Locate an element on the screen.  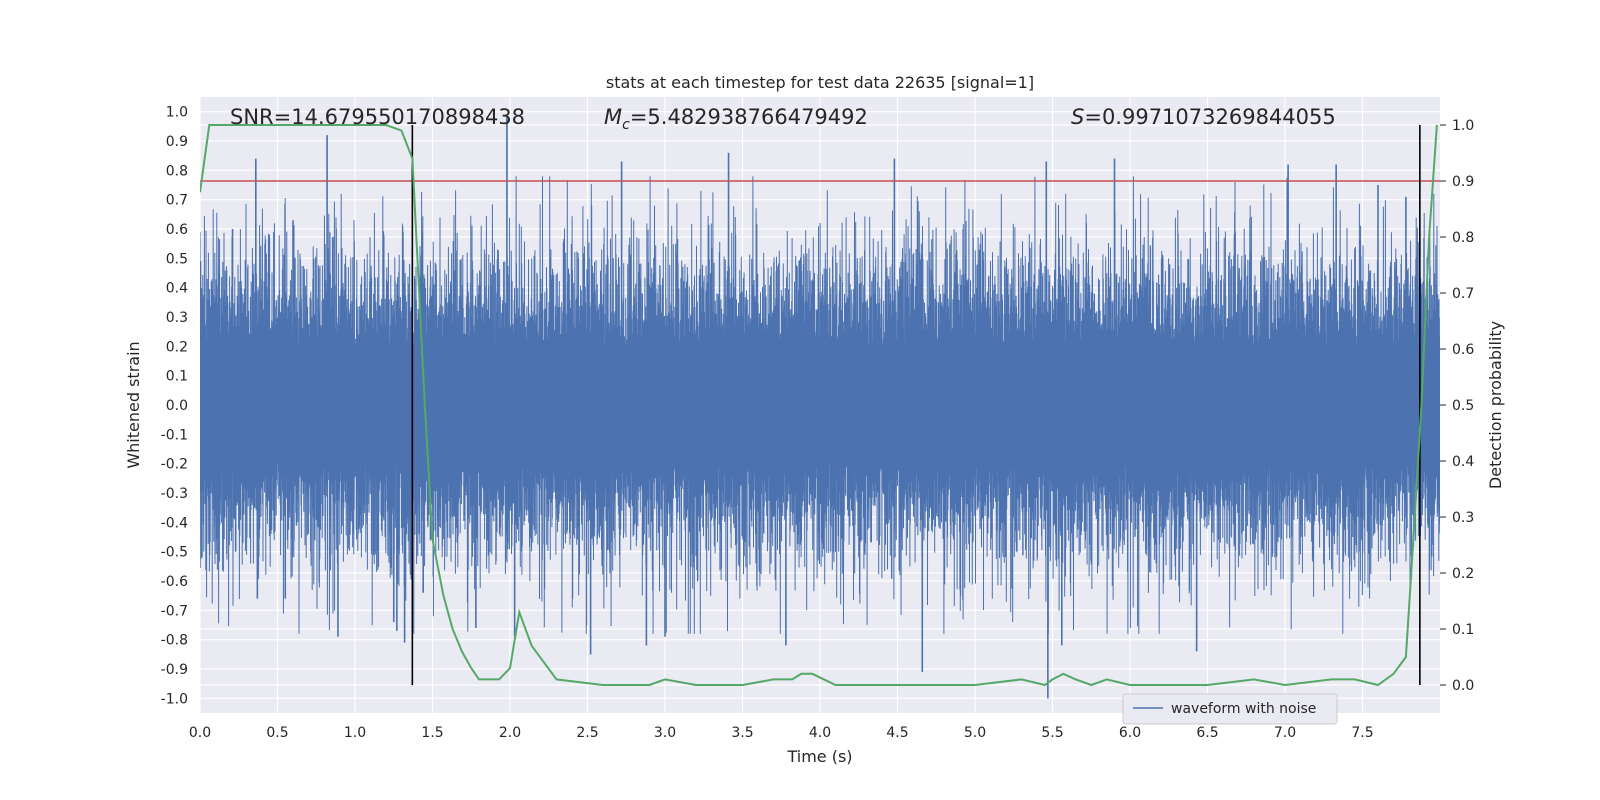
y-left-tick-label: 0.0 is located at coordinates (177, 406).